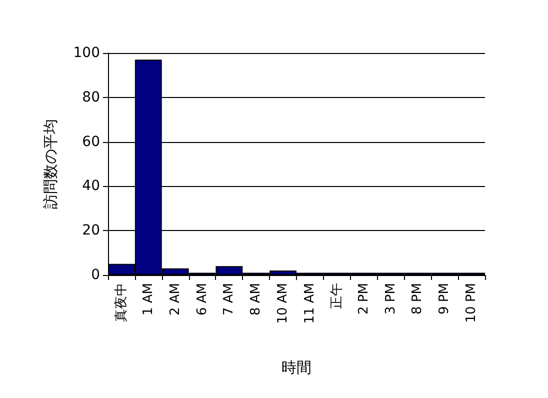 Image resolution: width=548 pixels, height=398 pixels. Describe the element at coordinates (51, 164) in the screenshot. I see `y-axis-title: 訪問数の平均` at that location.